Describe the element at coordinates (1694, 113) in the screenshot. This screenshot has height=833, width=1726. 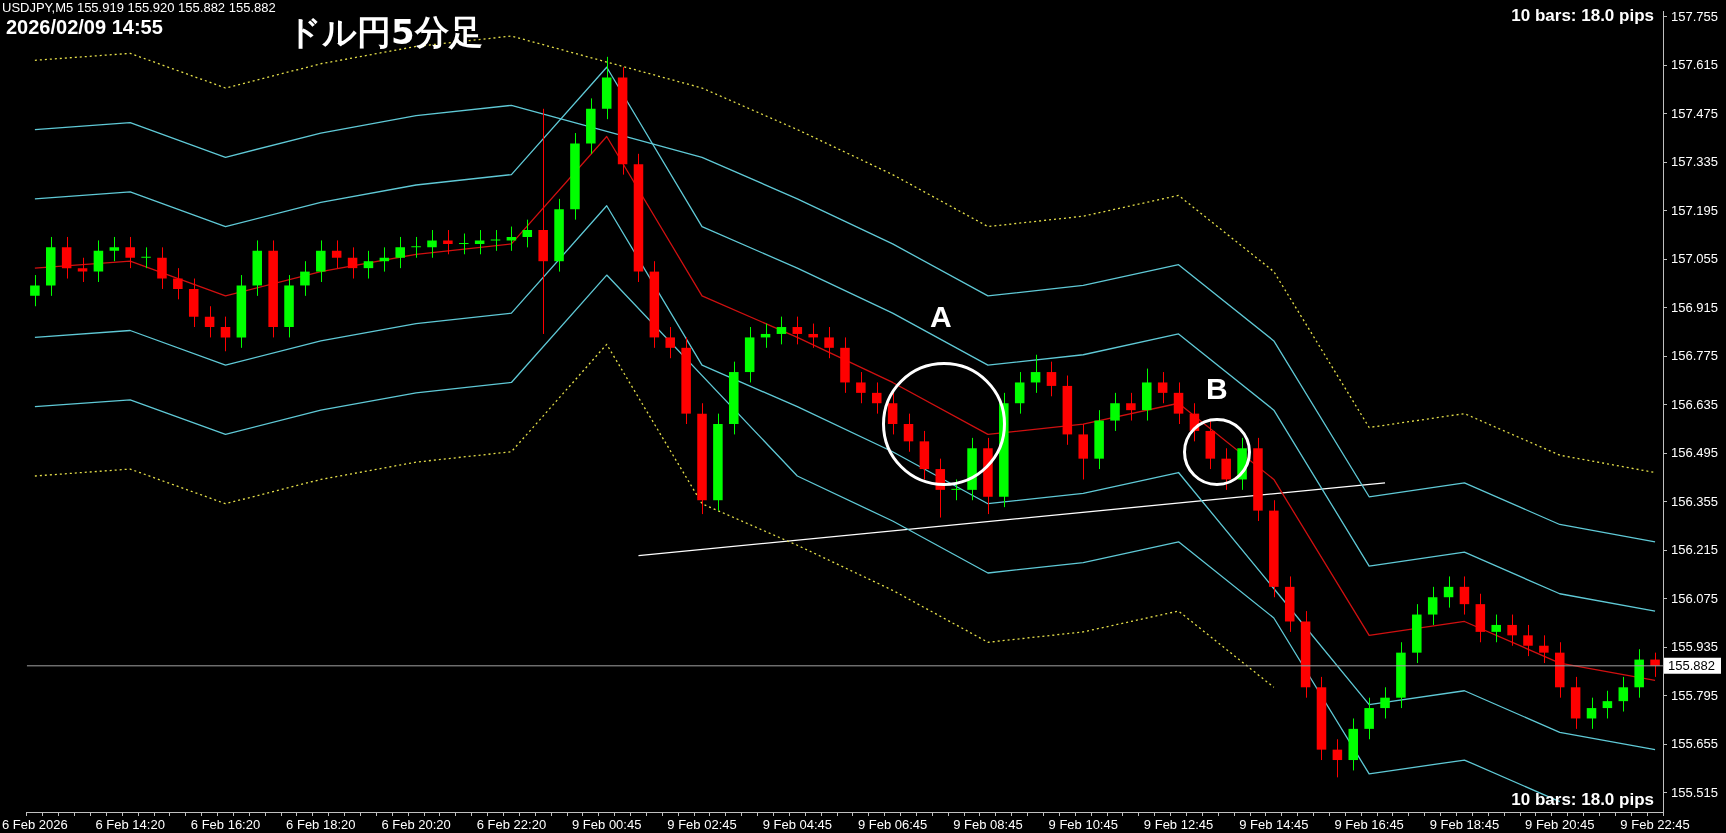
I see `y-tick-label: 157.475` at that location.